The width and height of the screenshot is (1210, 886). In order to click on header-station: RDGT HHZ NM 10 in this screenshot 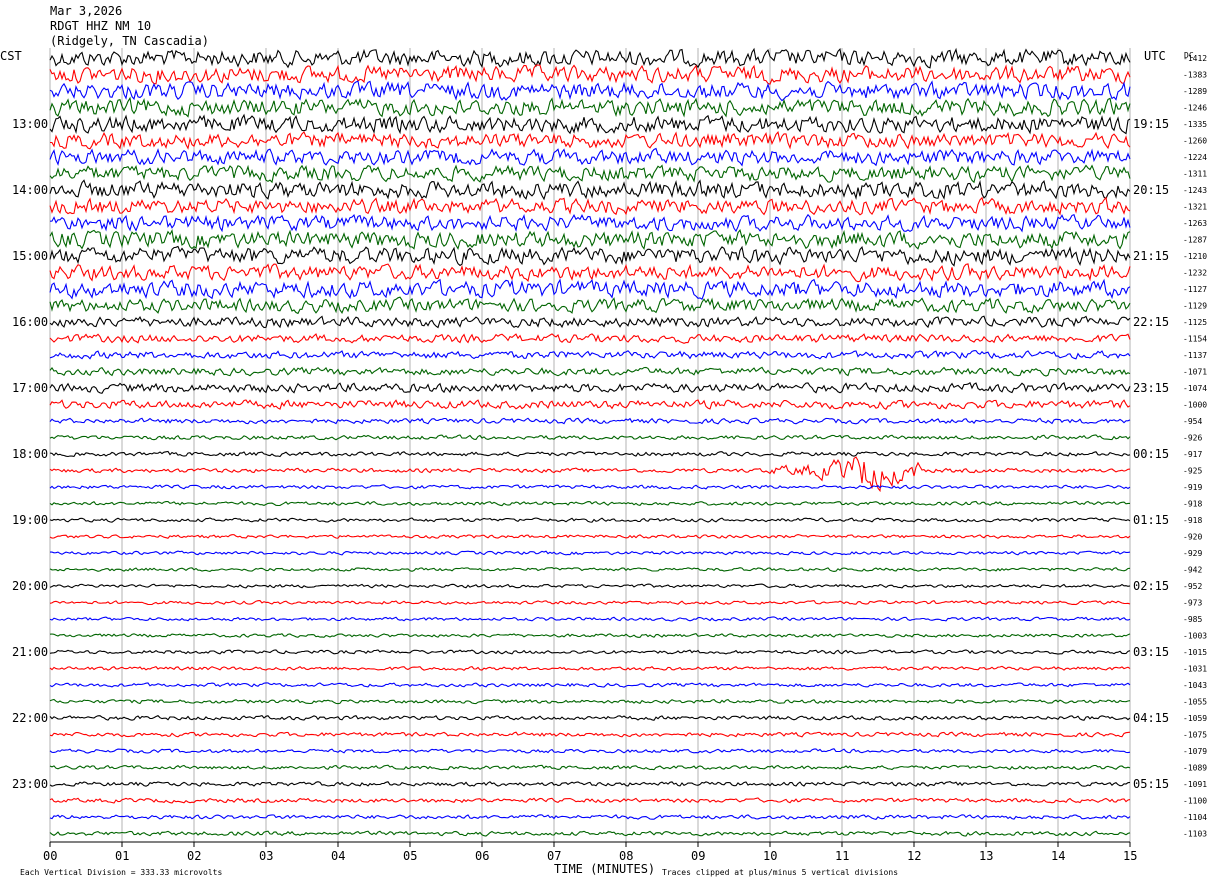, I will do `click(101, 26)`.